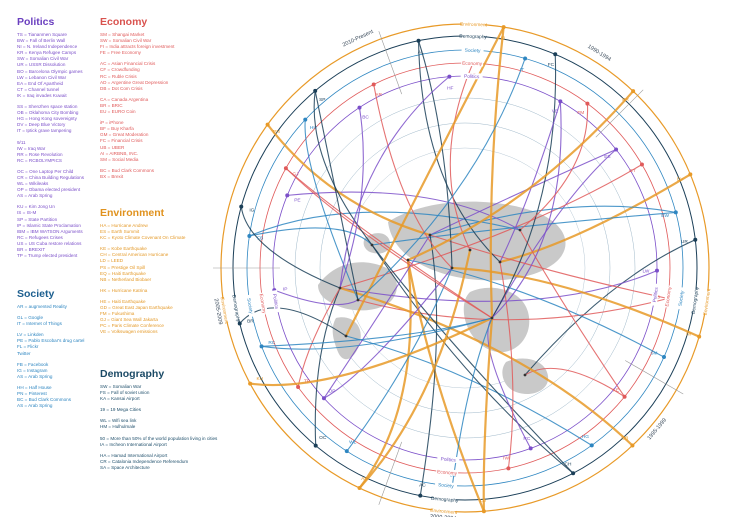 The height and width of the screenshot is (517, 730). I want to click on event-tag: OP, so click(332, 392).